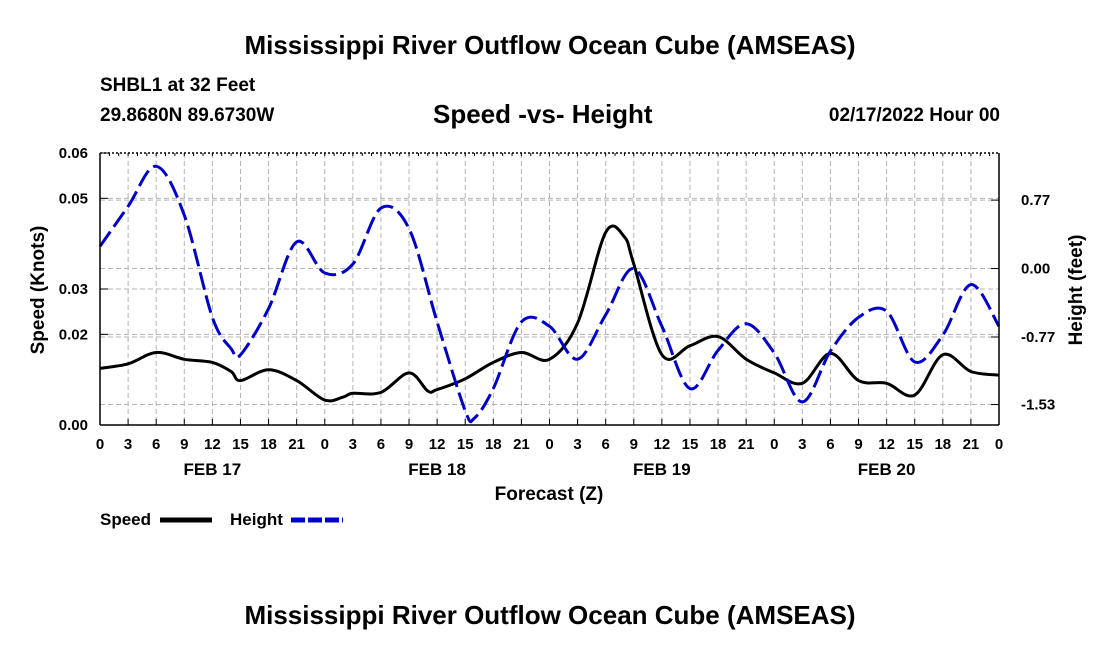 Image resolution: width=1100 pixels, height=650 pixels. What do you see at coordinates (125, 519) in the screenshot?
I see `legend-speed-label: Speed` at bounding box center [125, 519].